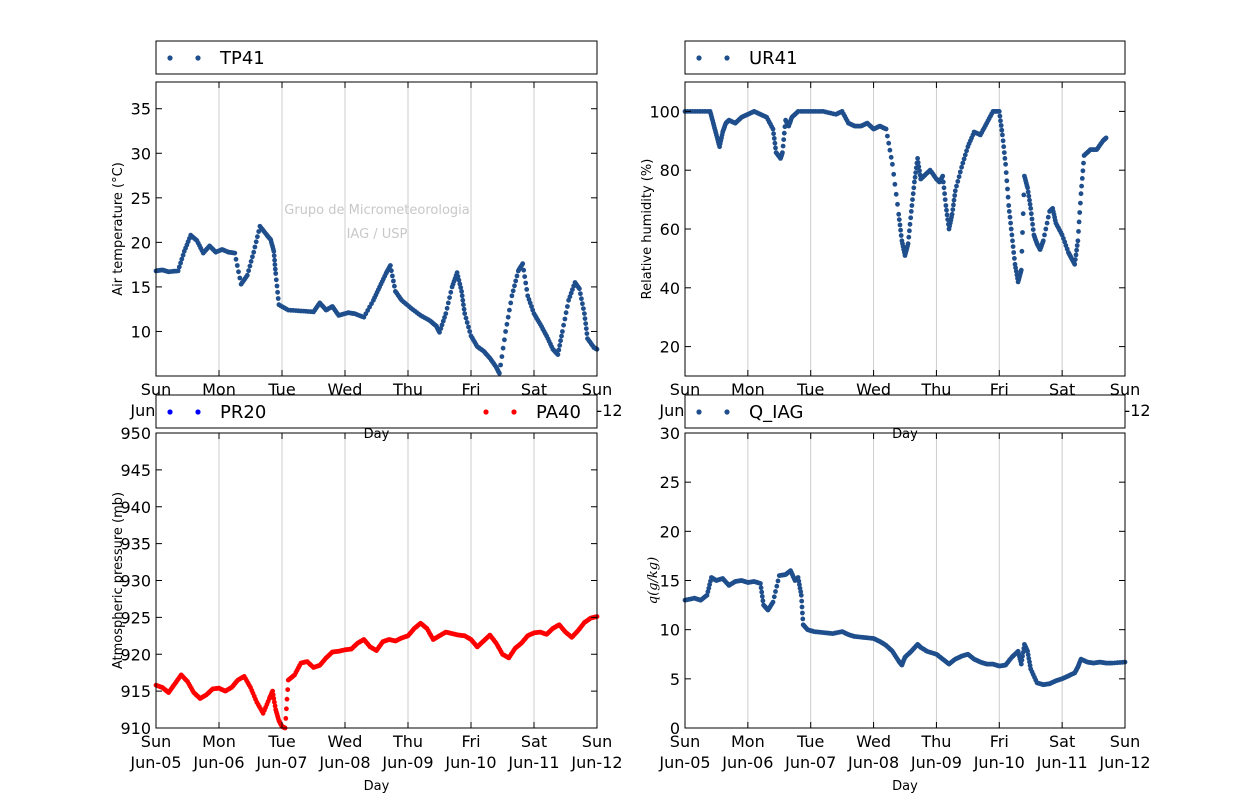 This screenshot has height=810, width=1250. I want to click on y-tick-label: 950, so click(135, 433).